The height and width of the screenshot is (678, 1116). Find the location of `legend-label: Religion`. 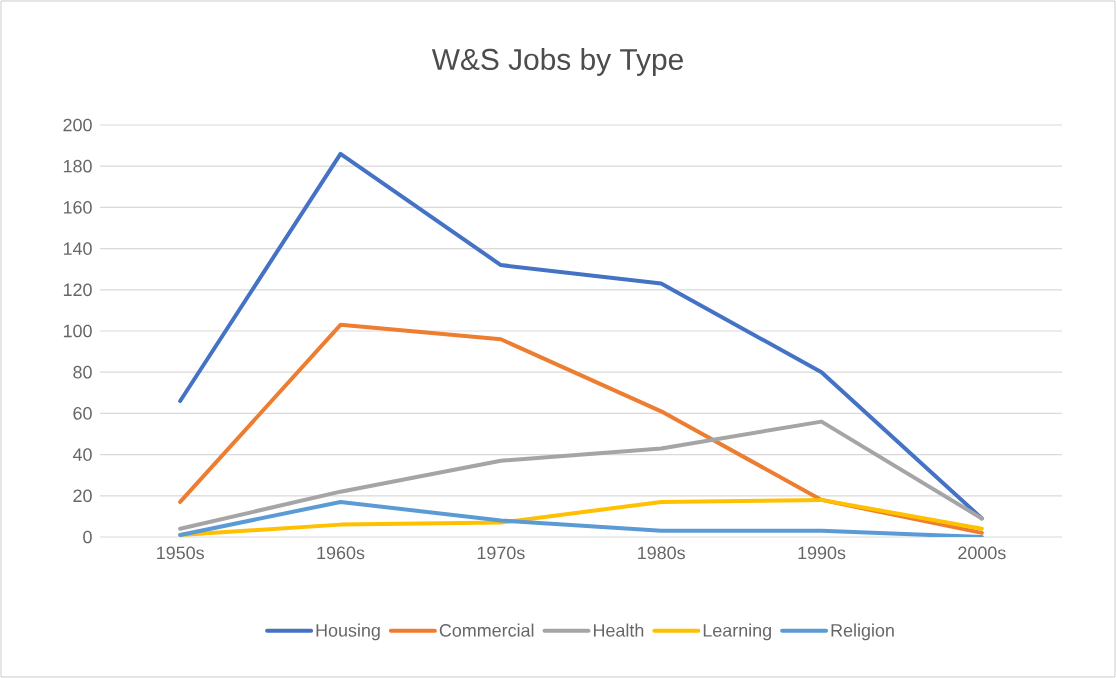

legend-label: Religion is located at coordinates (862, 632).